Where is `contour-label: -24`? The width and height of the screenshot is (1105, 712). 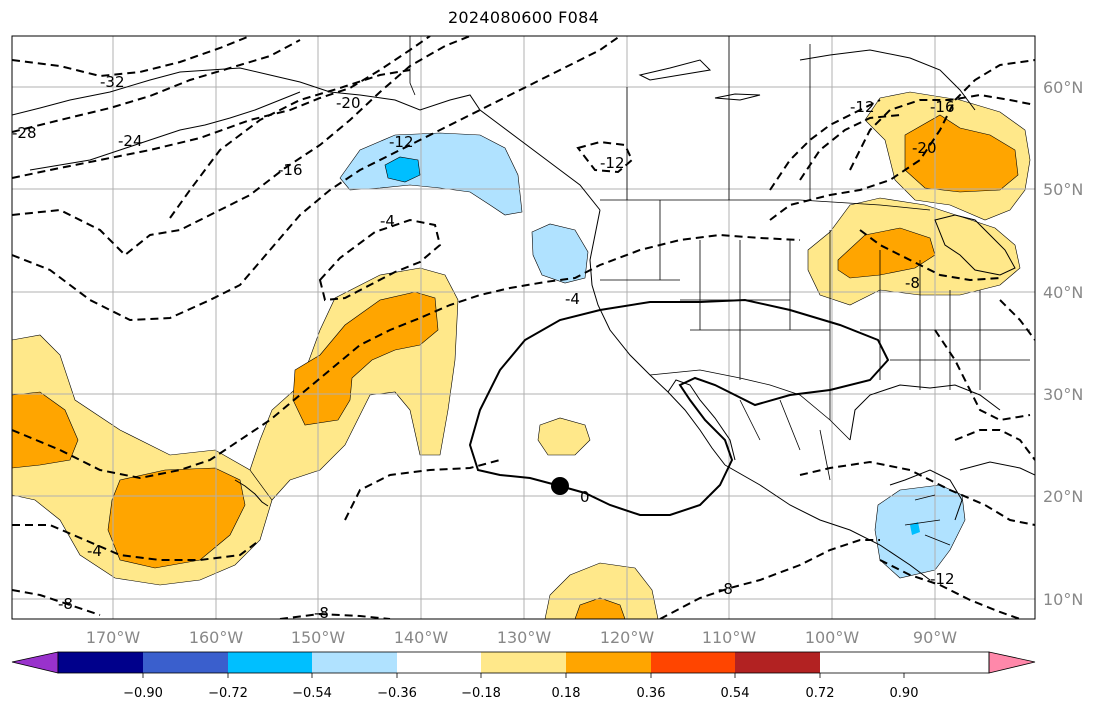
contour-label: -24 is located at coordinates (130, 141).